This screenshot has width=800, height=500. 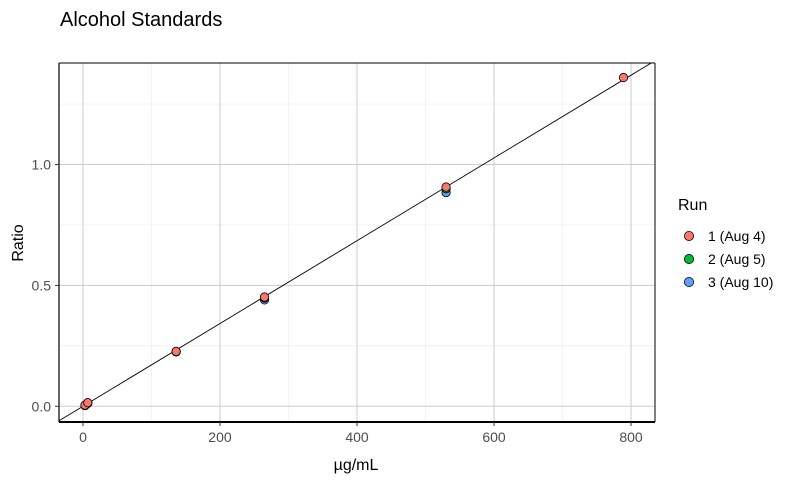 I want to click on y-tick-label: 1.0, so click(x=42, y=165).